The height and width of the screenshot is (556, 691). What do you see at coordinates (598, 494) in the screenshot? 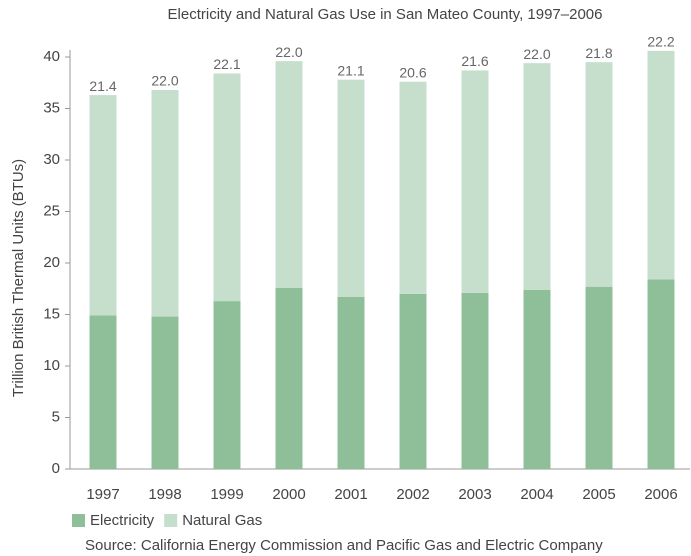
I see `x-tick-label: 2005` at bounding box center [598, 494].